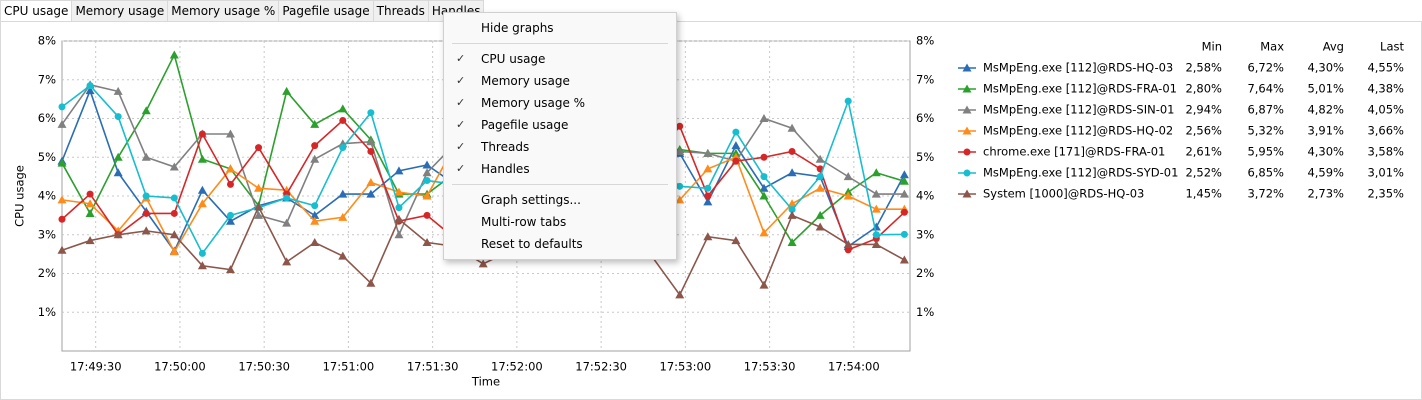 Image resolution: width=1422 pixels, height=400 pixels. I want to click on x-tick-label: 17:52:30, so click(601, 367).